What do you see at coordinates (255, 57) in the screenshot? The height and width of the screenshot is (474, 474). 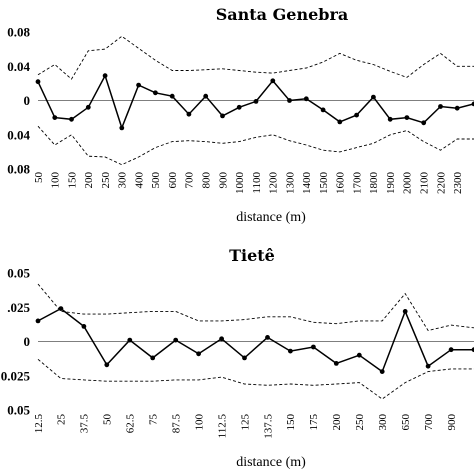 I see `upper-envelope-line` at bounding box center [255, 57].